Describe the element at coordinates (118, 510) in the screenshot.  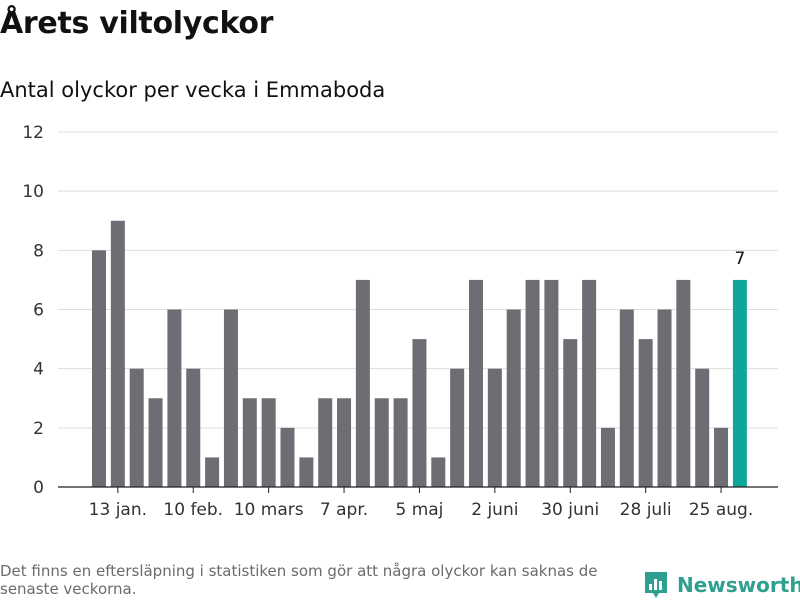
I see `x-tick-label: 13 jan.` at that location.